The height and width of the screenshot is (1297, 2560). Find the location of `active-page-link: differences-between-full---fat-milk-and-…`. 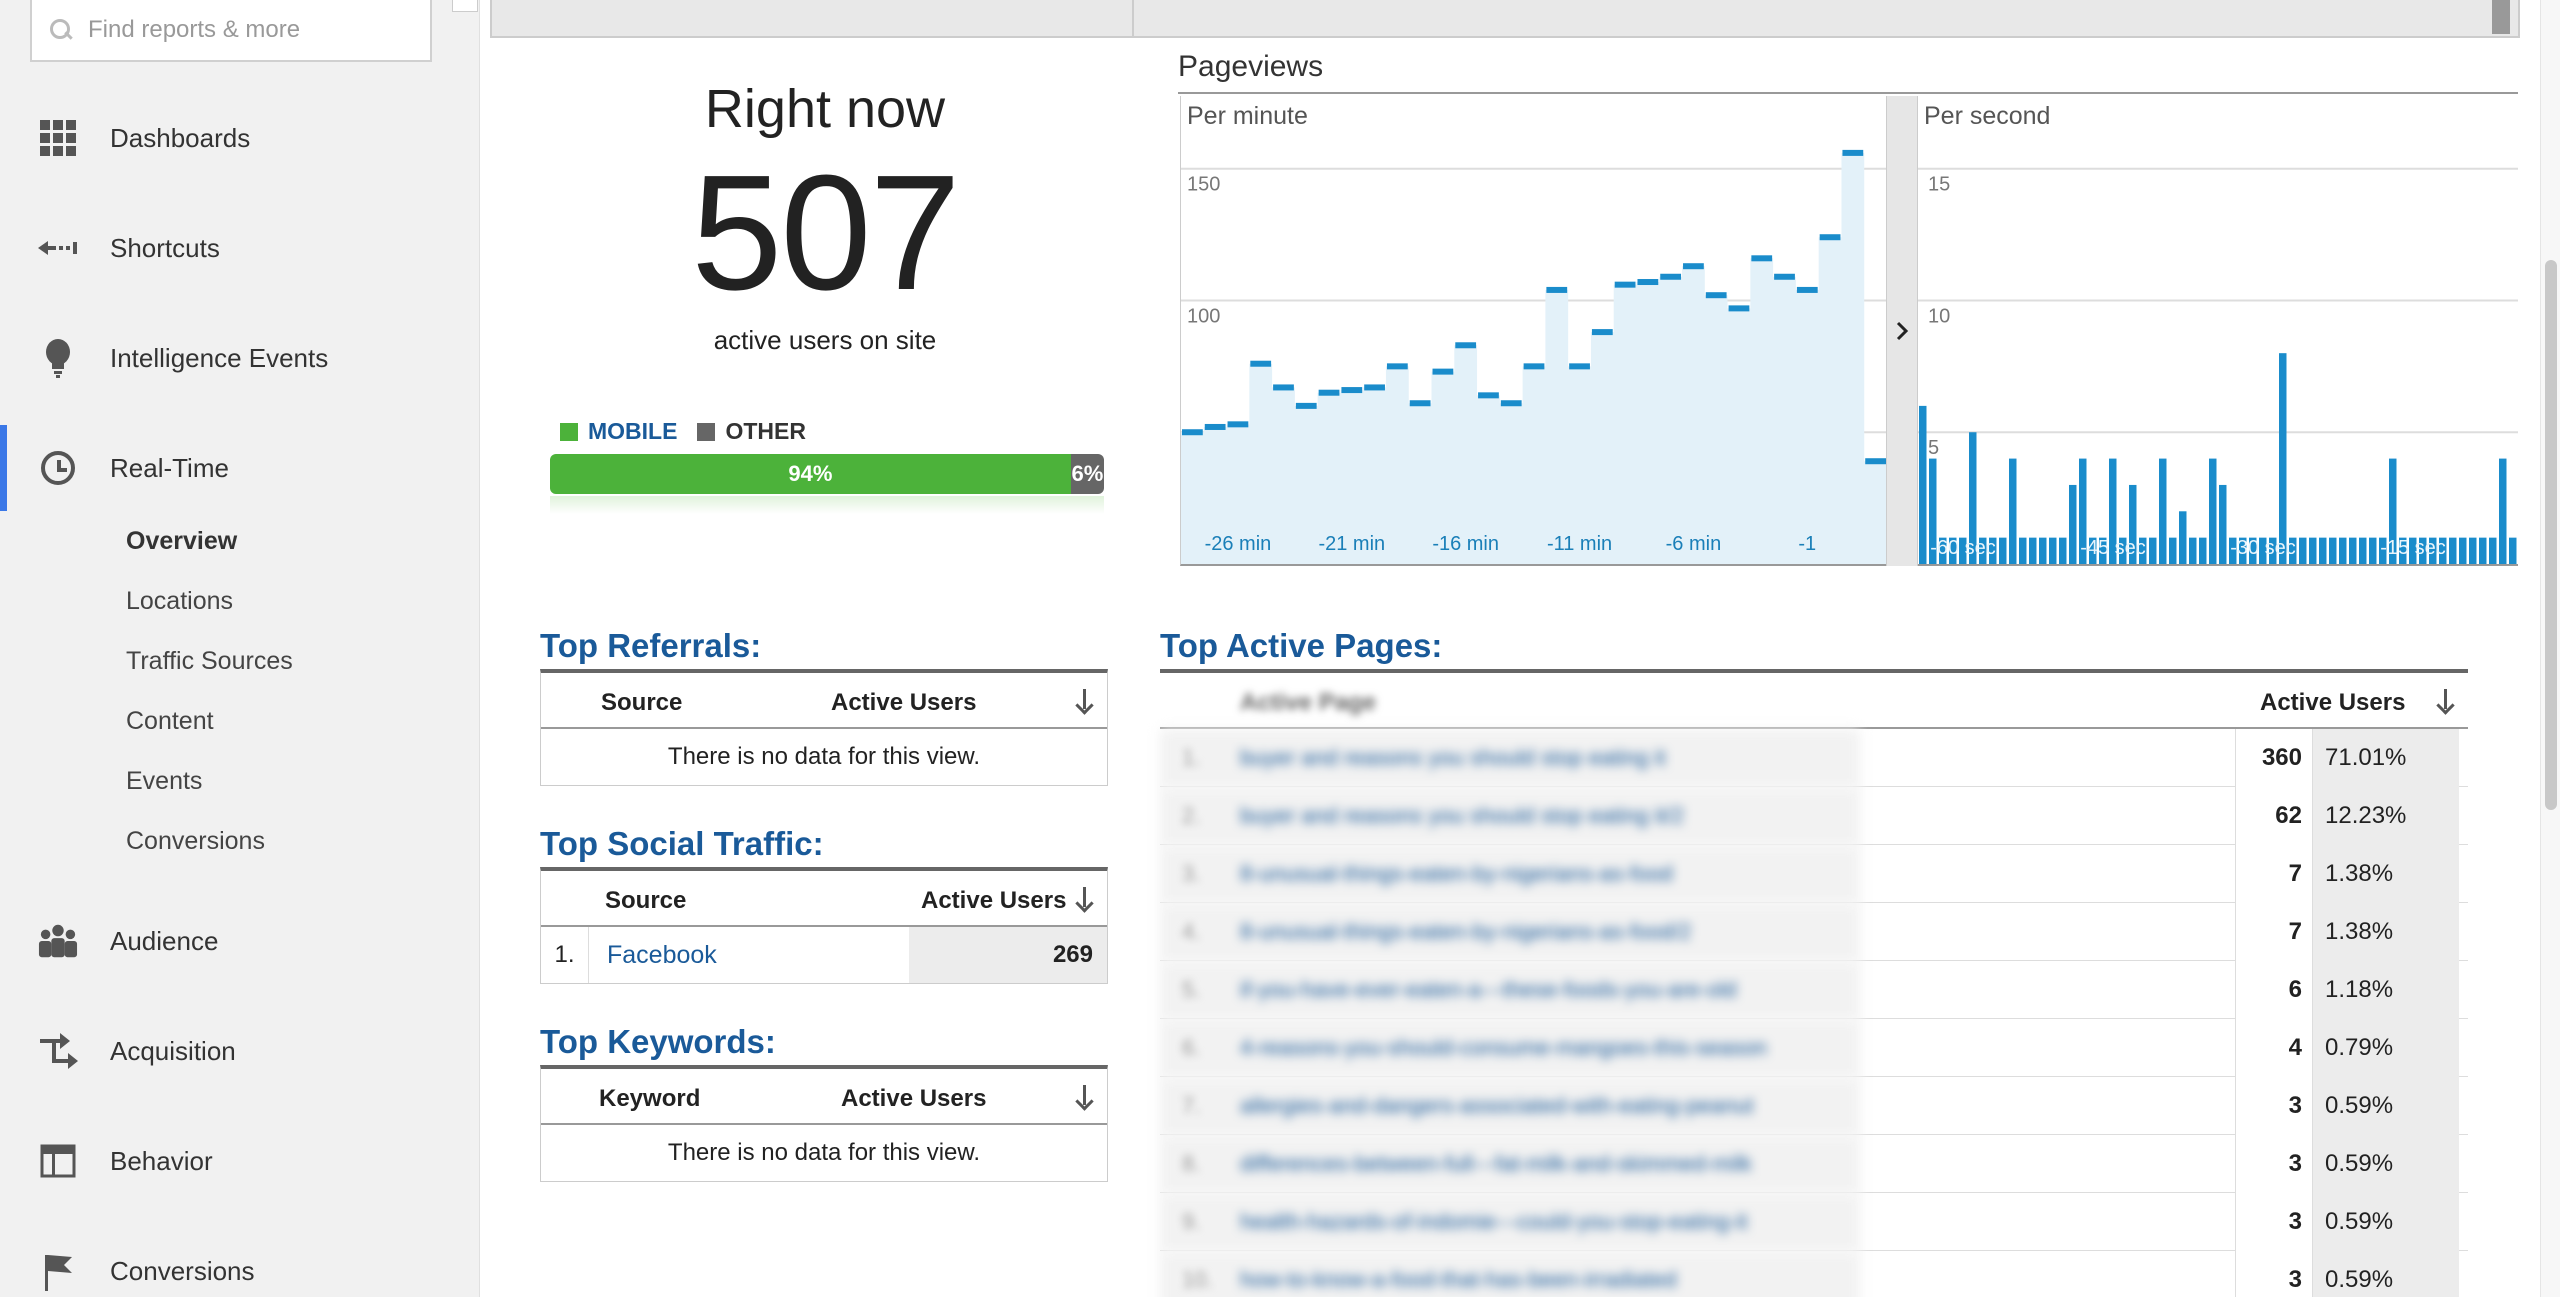

active-page-link: differences-between-full---fat-milk-and-… is located at coordinates (1496, 1163).